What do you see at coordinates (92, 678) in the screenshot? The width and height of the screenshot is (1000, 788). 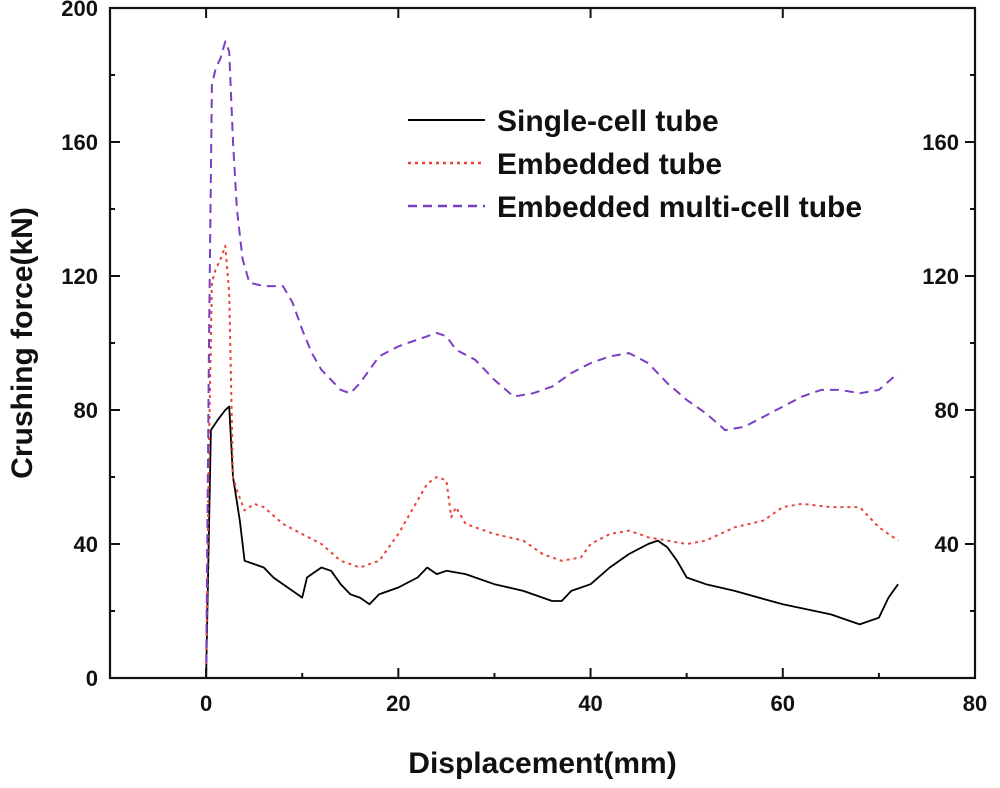 I see `y-tick-label: 0` at bounding box center [92, 678].